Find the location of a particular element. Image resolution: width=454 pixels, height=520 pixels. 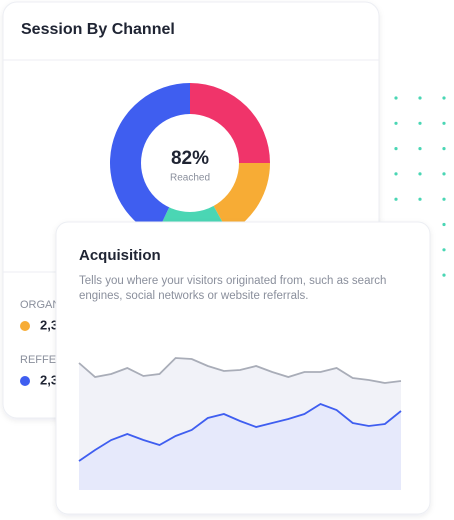

channel-list: ORGAN 2,3 REFFE 2,3 is located at coordinates (40, 343).